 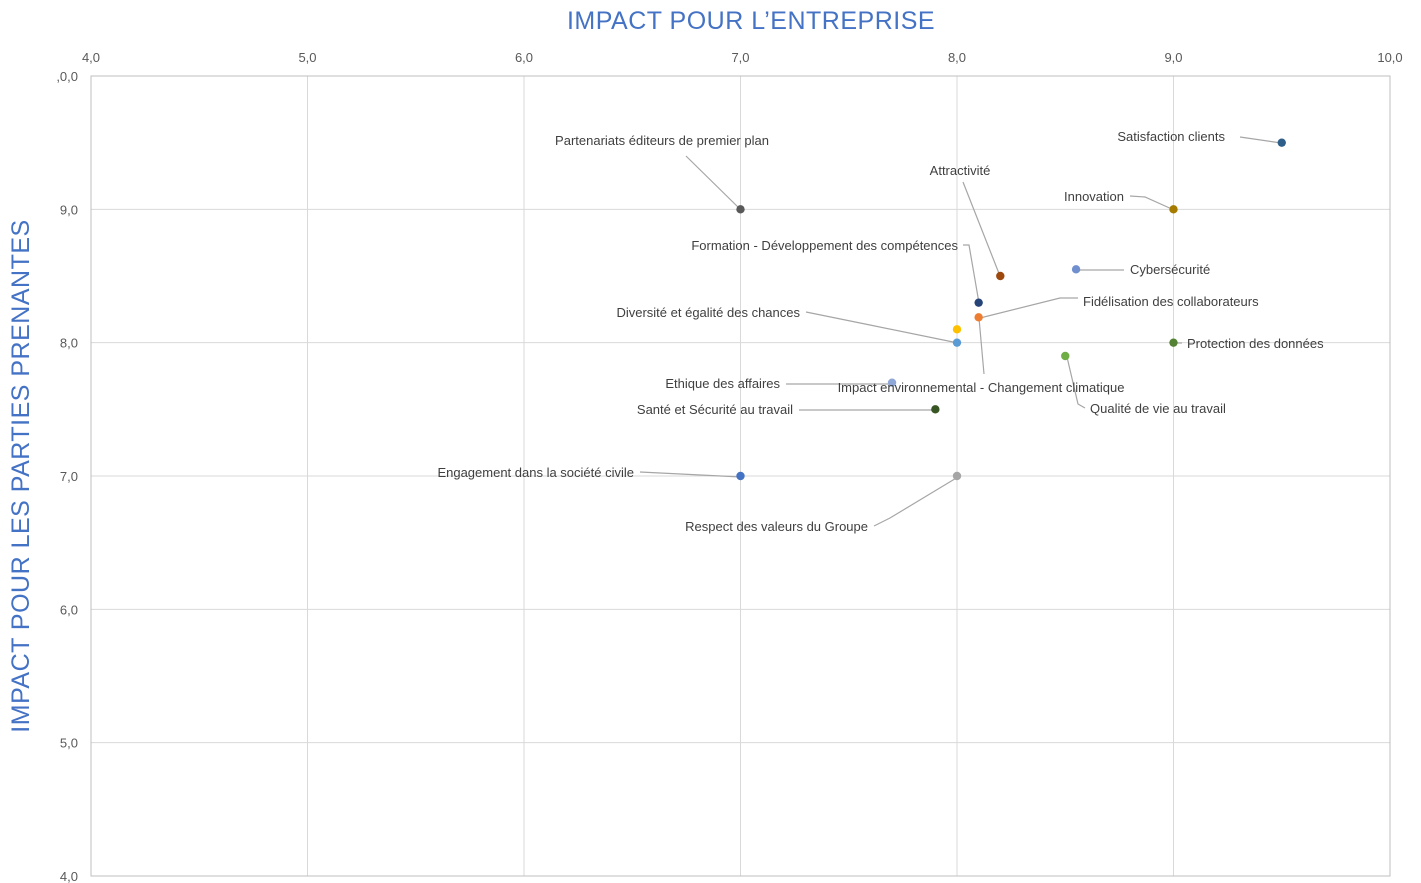 I want to click on x-tick-label: 7,0, so click(x=740, y=57).